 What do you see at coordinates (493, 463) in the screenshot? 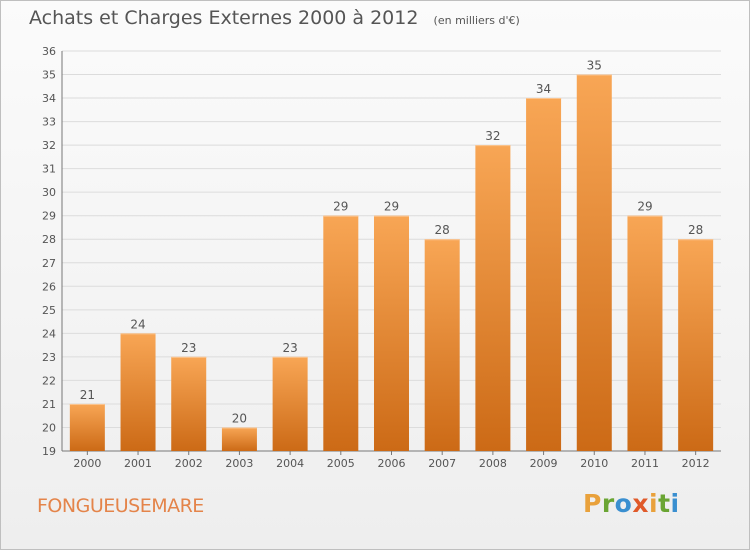
I see `x-tick-label: 2008` at bounding box center [493, 463].